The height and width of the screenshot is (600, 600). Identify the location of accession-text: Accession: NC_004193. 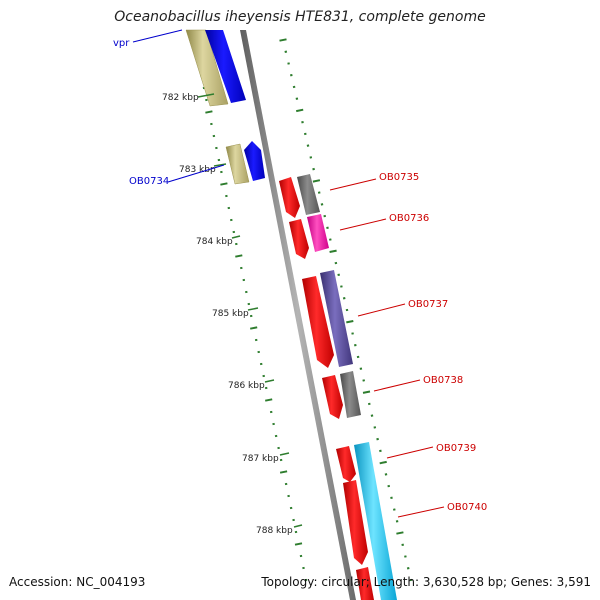
(77, 582).